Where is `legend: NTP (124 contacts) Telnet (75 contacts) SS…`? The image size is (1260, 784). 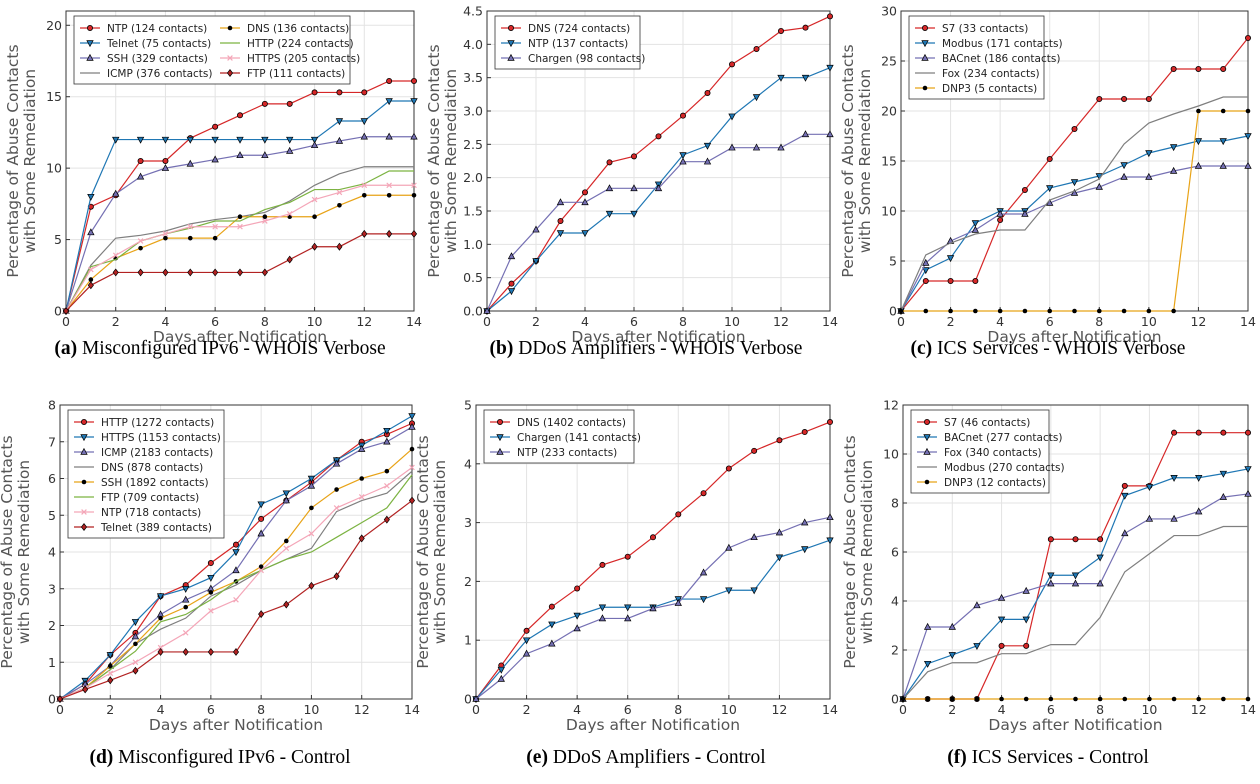
legend: NTP (124 contacts) Telnet (75 contacts) SS… is located at coordinates (216, 50).